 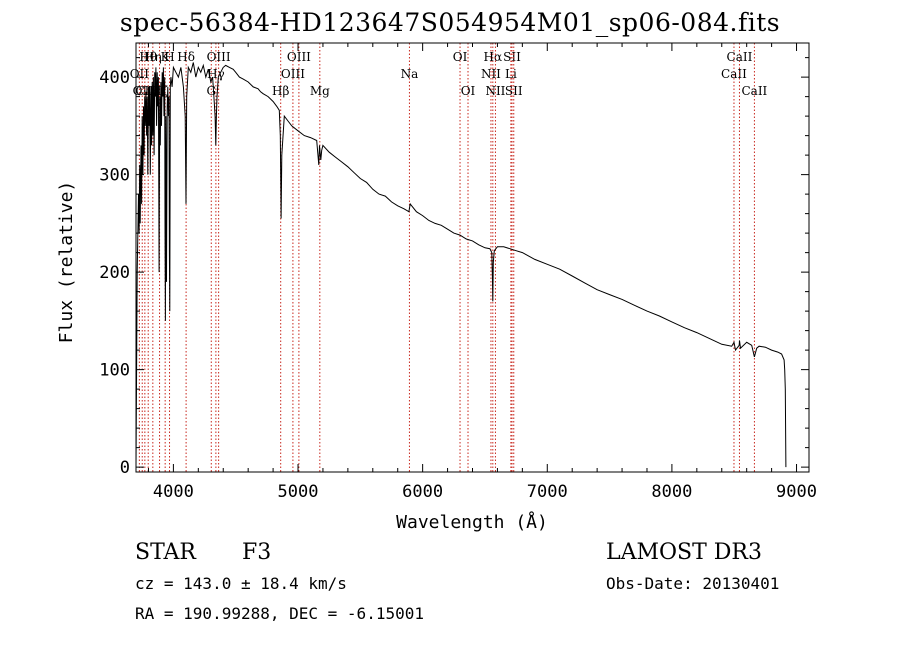 I want to click on object-subclass: F3, so click(x=257, y=552).